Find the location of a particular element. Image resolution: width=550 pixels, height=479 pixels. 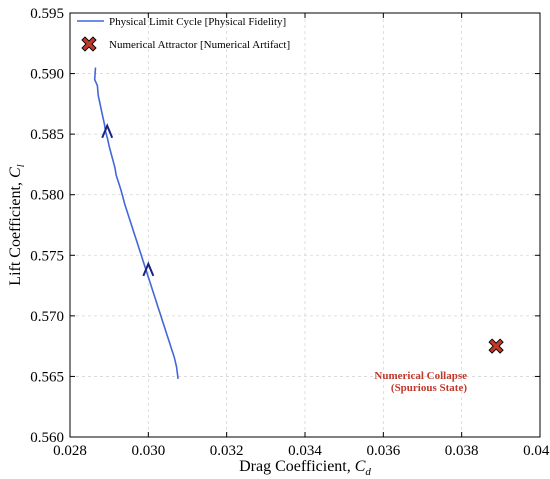

annotation-numerical-collapse: Numerical Collapse (Spurious State) is located at coordinates (420, 382).